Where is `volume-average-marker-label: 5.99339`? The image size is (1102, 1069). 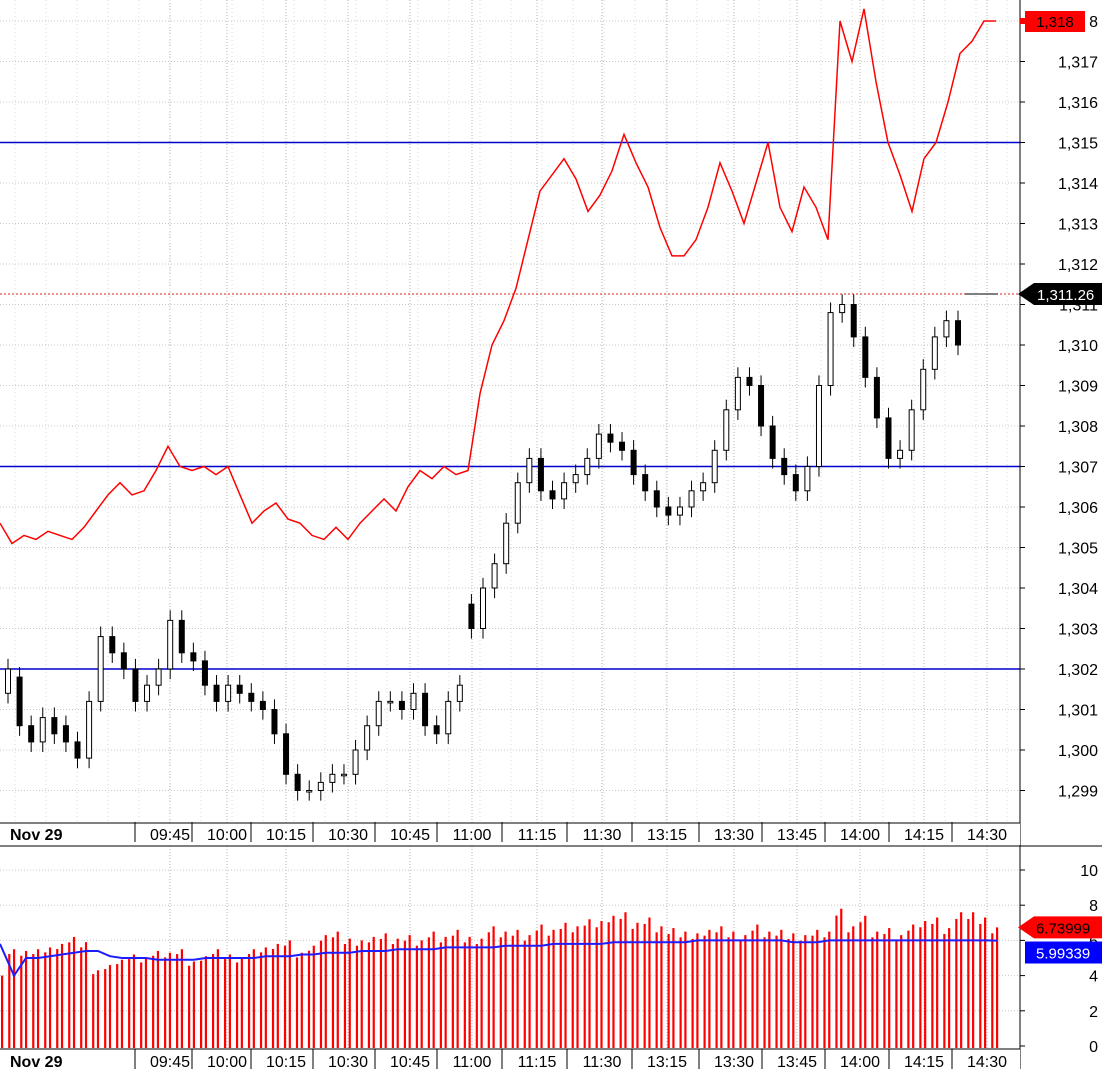
volume-average-marker-label: 5.99339 is located at coordinates (1063, 954).